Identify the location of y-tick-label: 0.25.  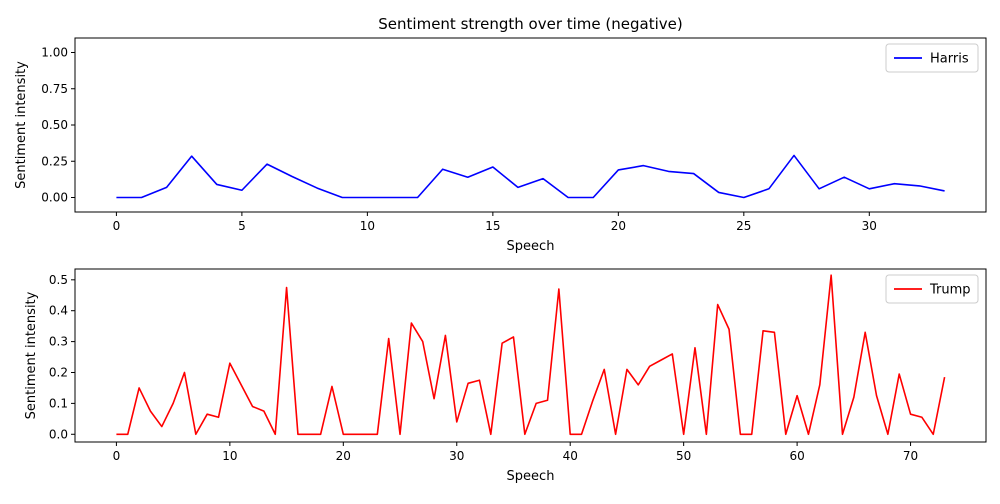
(54, 161).